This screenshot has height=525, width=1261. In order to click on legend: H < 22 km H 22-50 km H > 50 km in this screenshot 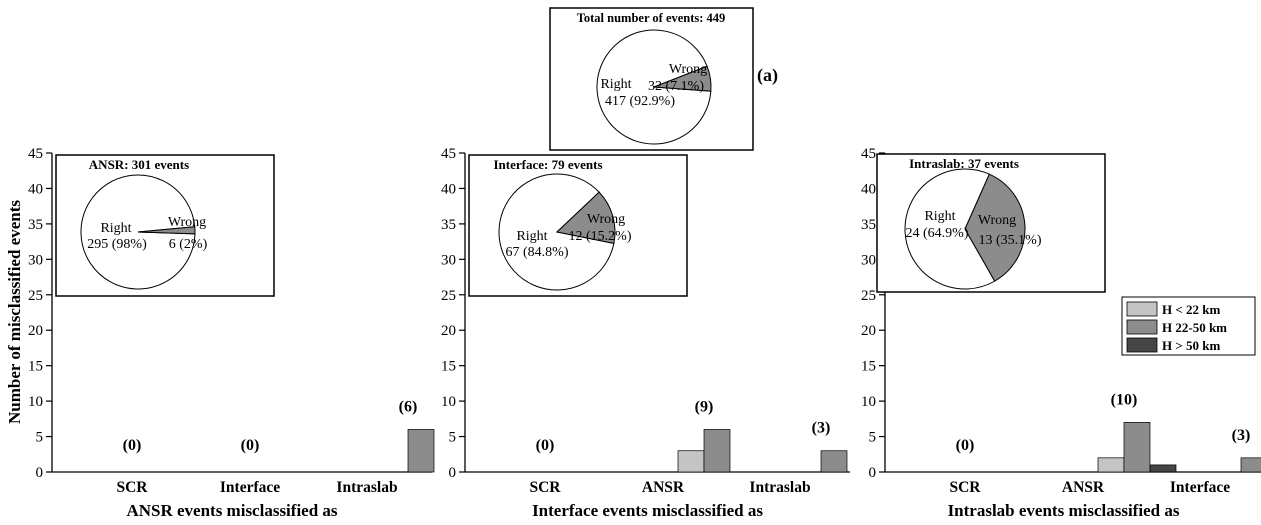, I will do `click(1188, 326)`.